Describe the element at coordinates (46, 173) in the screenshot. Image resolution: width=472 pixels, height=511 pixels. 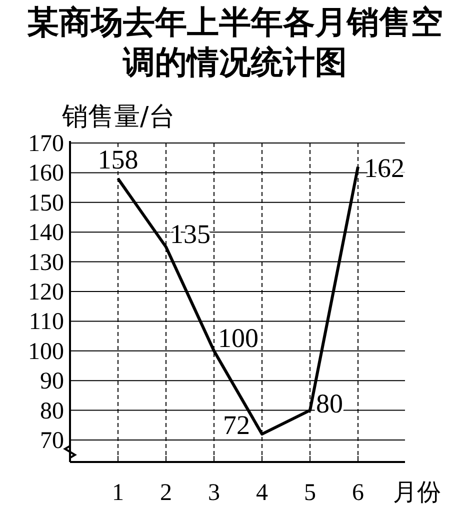
I see `y-tick-label: 160` at that location.